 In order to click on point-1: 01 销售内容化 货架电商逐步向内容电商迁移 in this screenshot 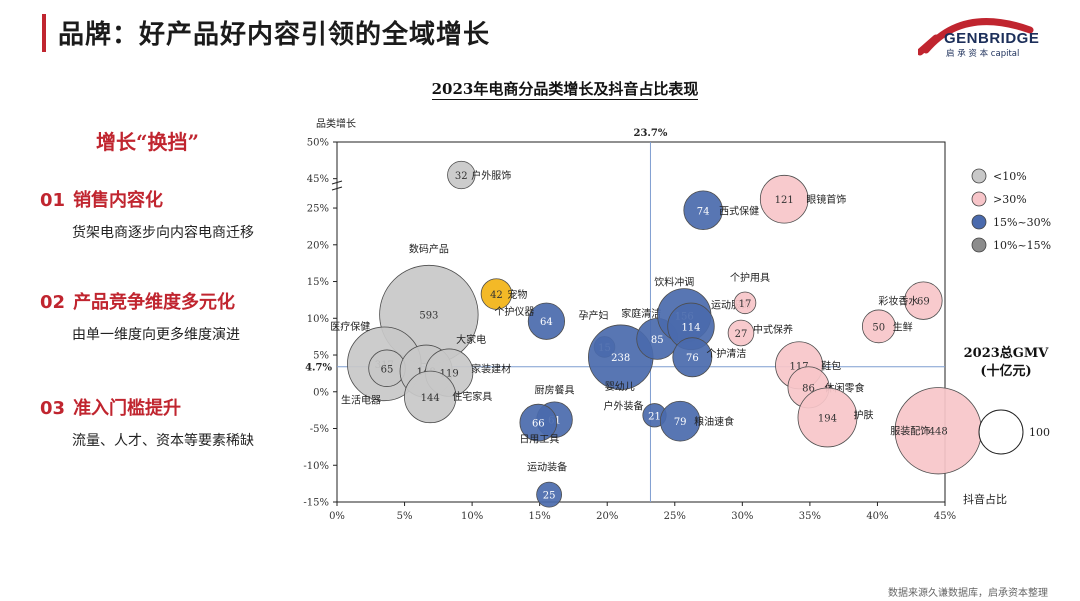, I will do `click(147, 214)`.